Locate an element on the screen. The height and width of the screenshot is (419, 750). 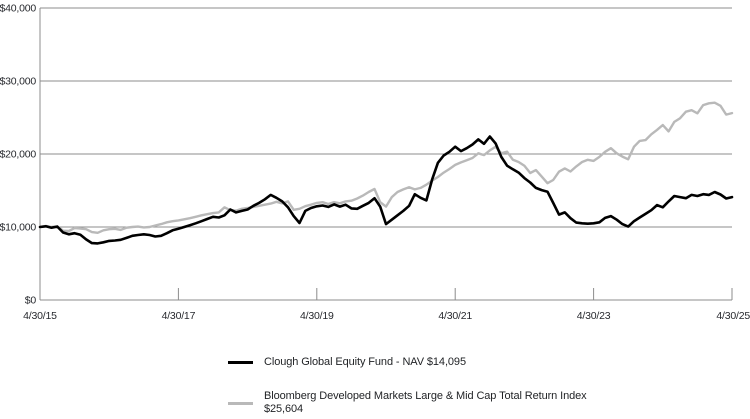
legend-label-fund: Clough Global Equity Fund - NAV $14,095 is located at coordinates (365, 362).